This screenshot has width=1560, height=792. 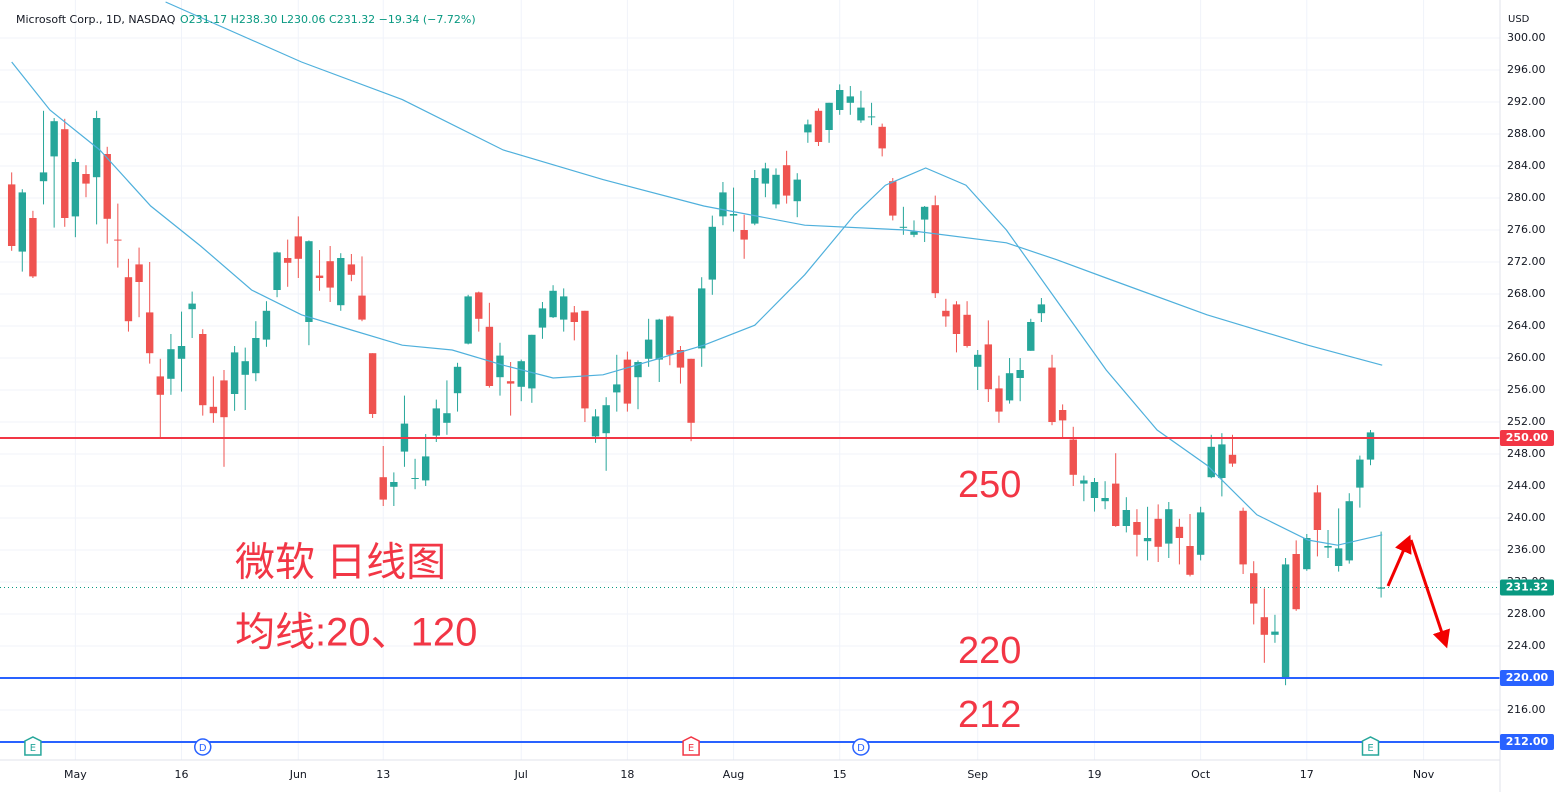 I want to click on y-tick-label: 224.00, so click(x=1526, y=645).